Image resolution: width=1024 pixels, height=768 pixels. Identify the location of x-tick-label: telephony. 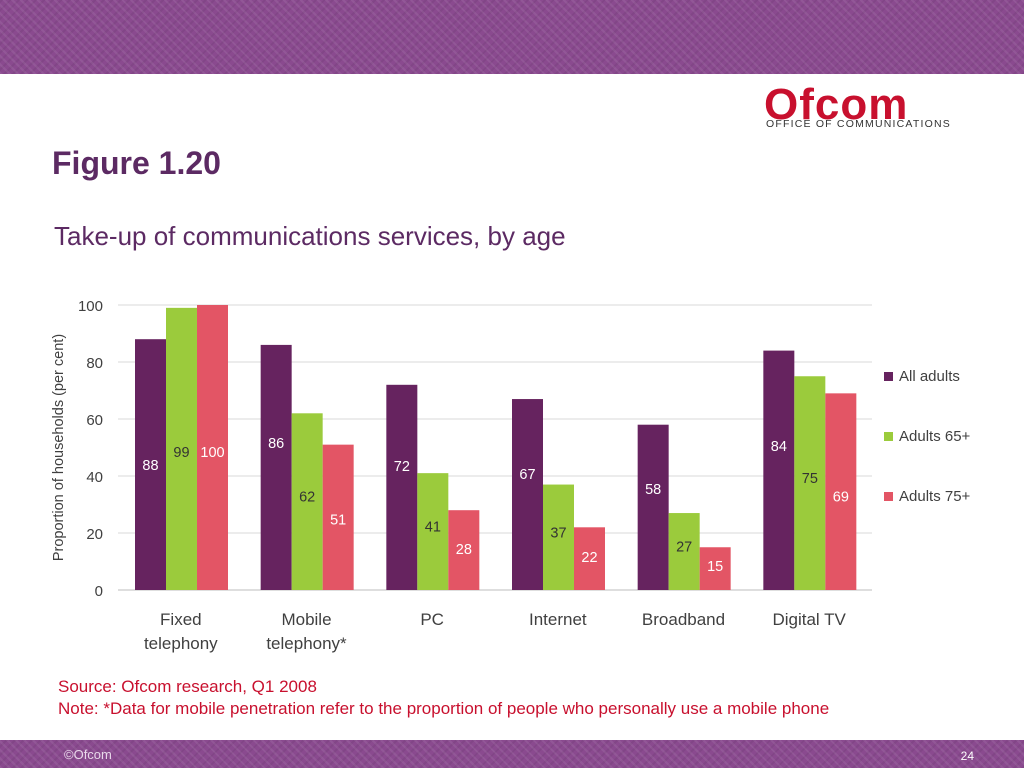
(181, 643).